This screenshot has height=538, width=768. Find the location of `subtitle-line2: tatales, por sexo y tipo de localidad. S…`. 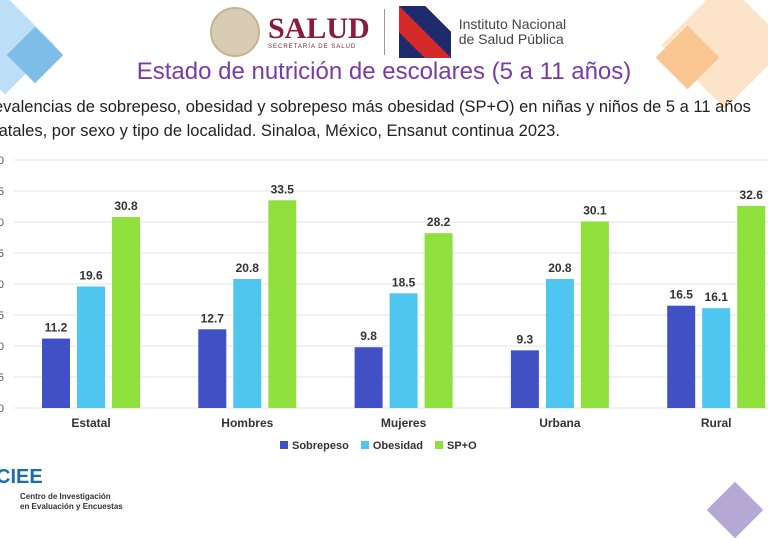

subtitle-line2: tatales, por sexo y tipo de localidad. S… is located at coordinates (280, 131).